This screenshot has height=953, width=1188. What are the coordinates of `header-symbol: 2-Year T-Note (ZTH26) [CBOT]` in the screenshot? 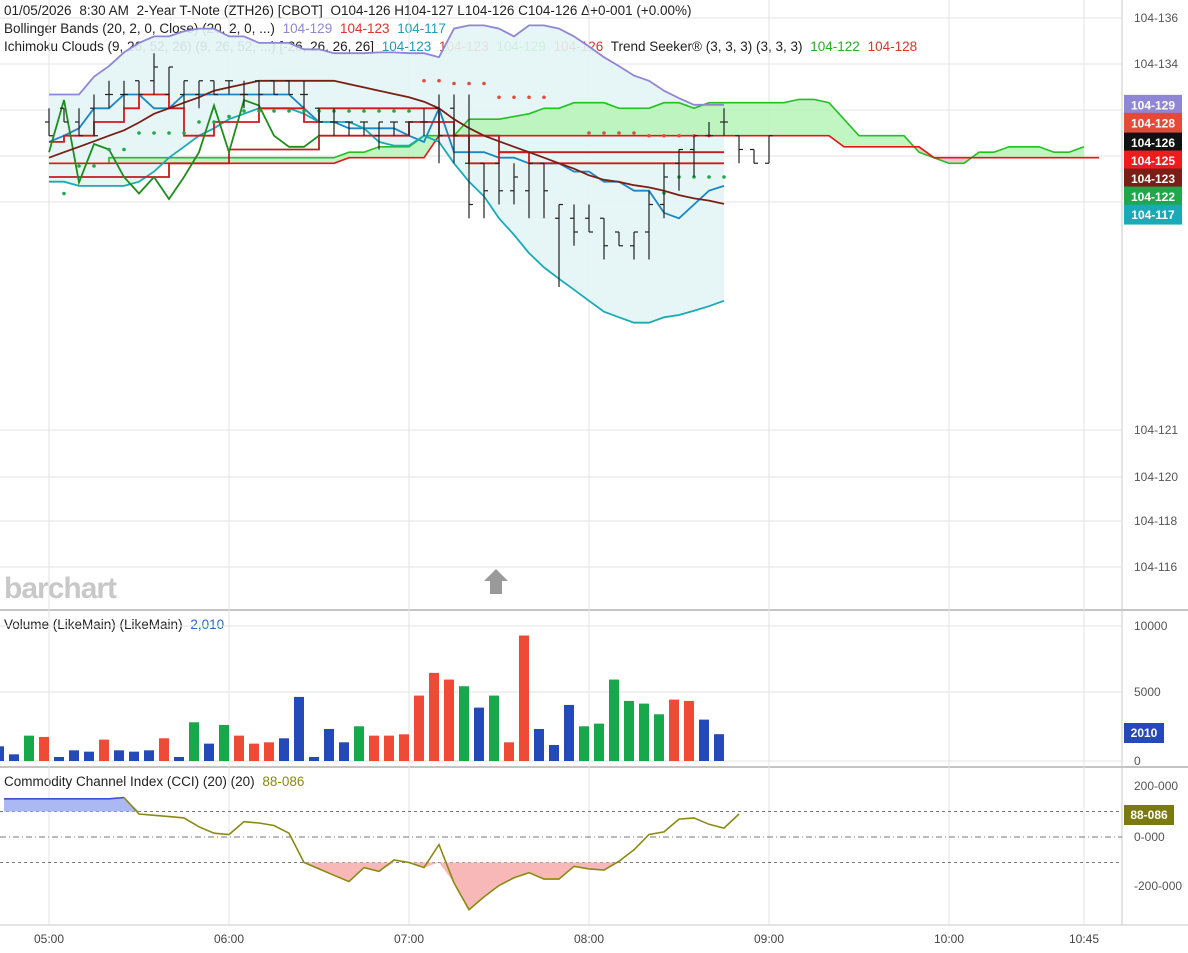 It's located at (229, 10).